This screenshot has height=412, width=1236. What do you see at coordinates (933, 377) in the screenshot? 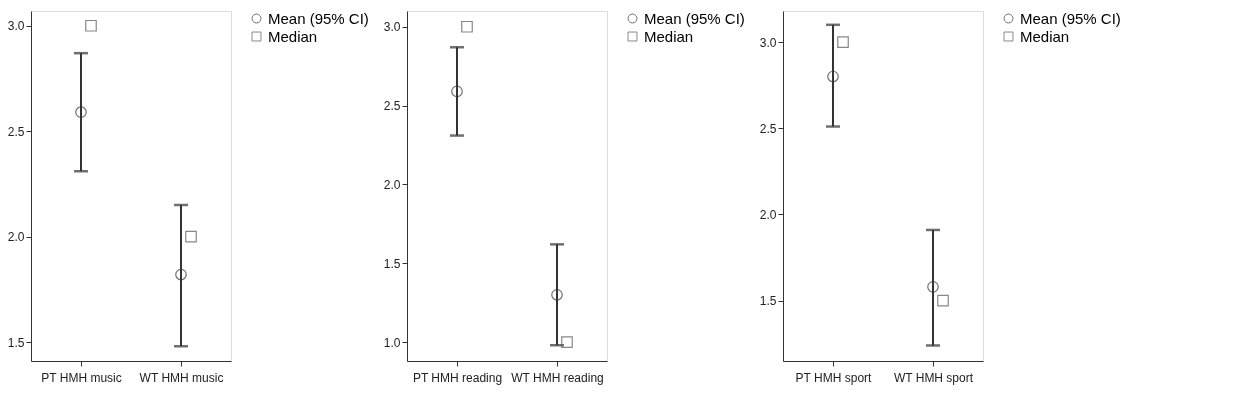
I see `x-tick-label: WT HMH sport` at bounding box center [933, 377].